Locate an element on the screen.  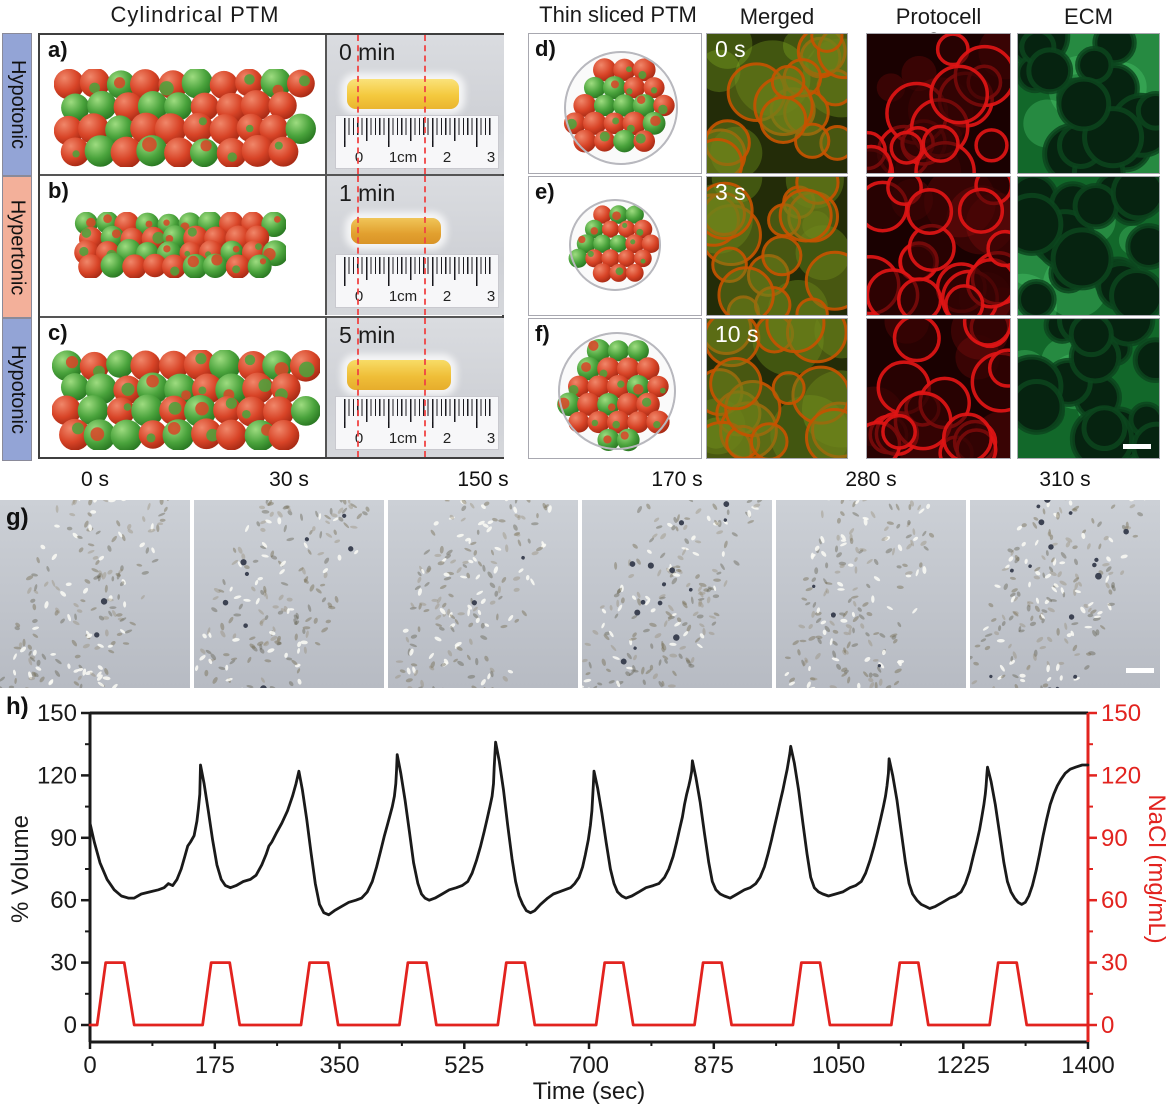
svg-text: 1050 is located at coordinates (838, 1065).